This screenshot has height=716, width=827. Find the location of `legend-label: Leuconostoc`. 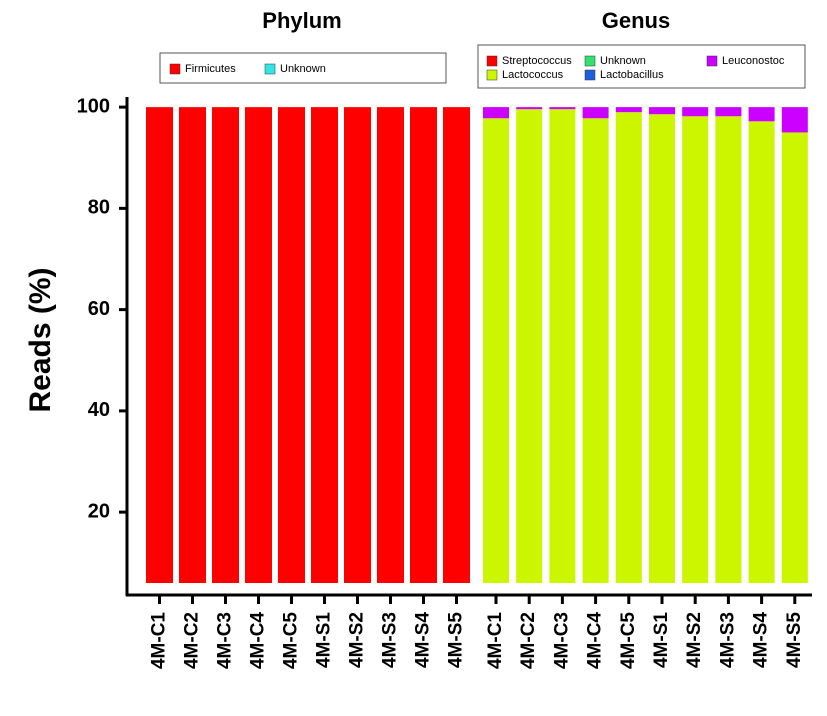

legend-label: Leuconostoc is located at coordinates (753, 61).